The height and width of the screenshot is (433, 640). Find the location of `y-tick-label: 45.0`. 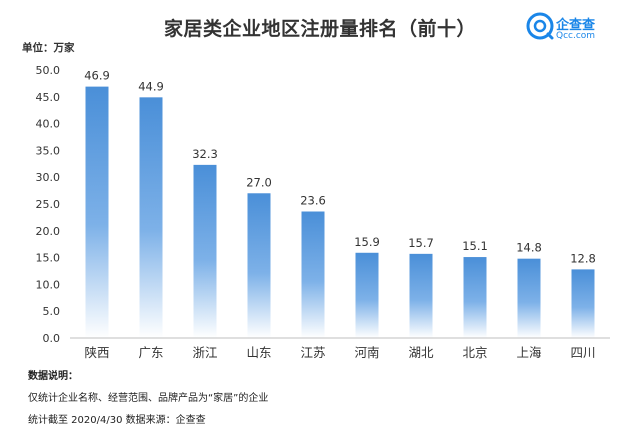

y-tick-label: 45.0 is located at coordinates (48, 97).